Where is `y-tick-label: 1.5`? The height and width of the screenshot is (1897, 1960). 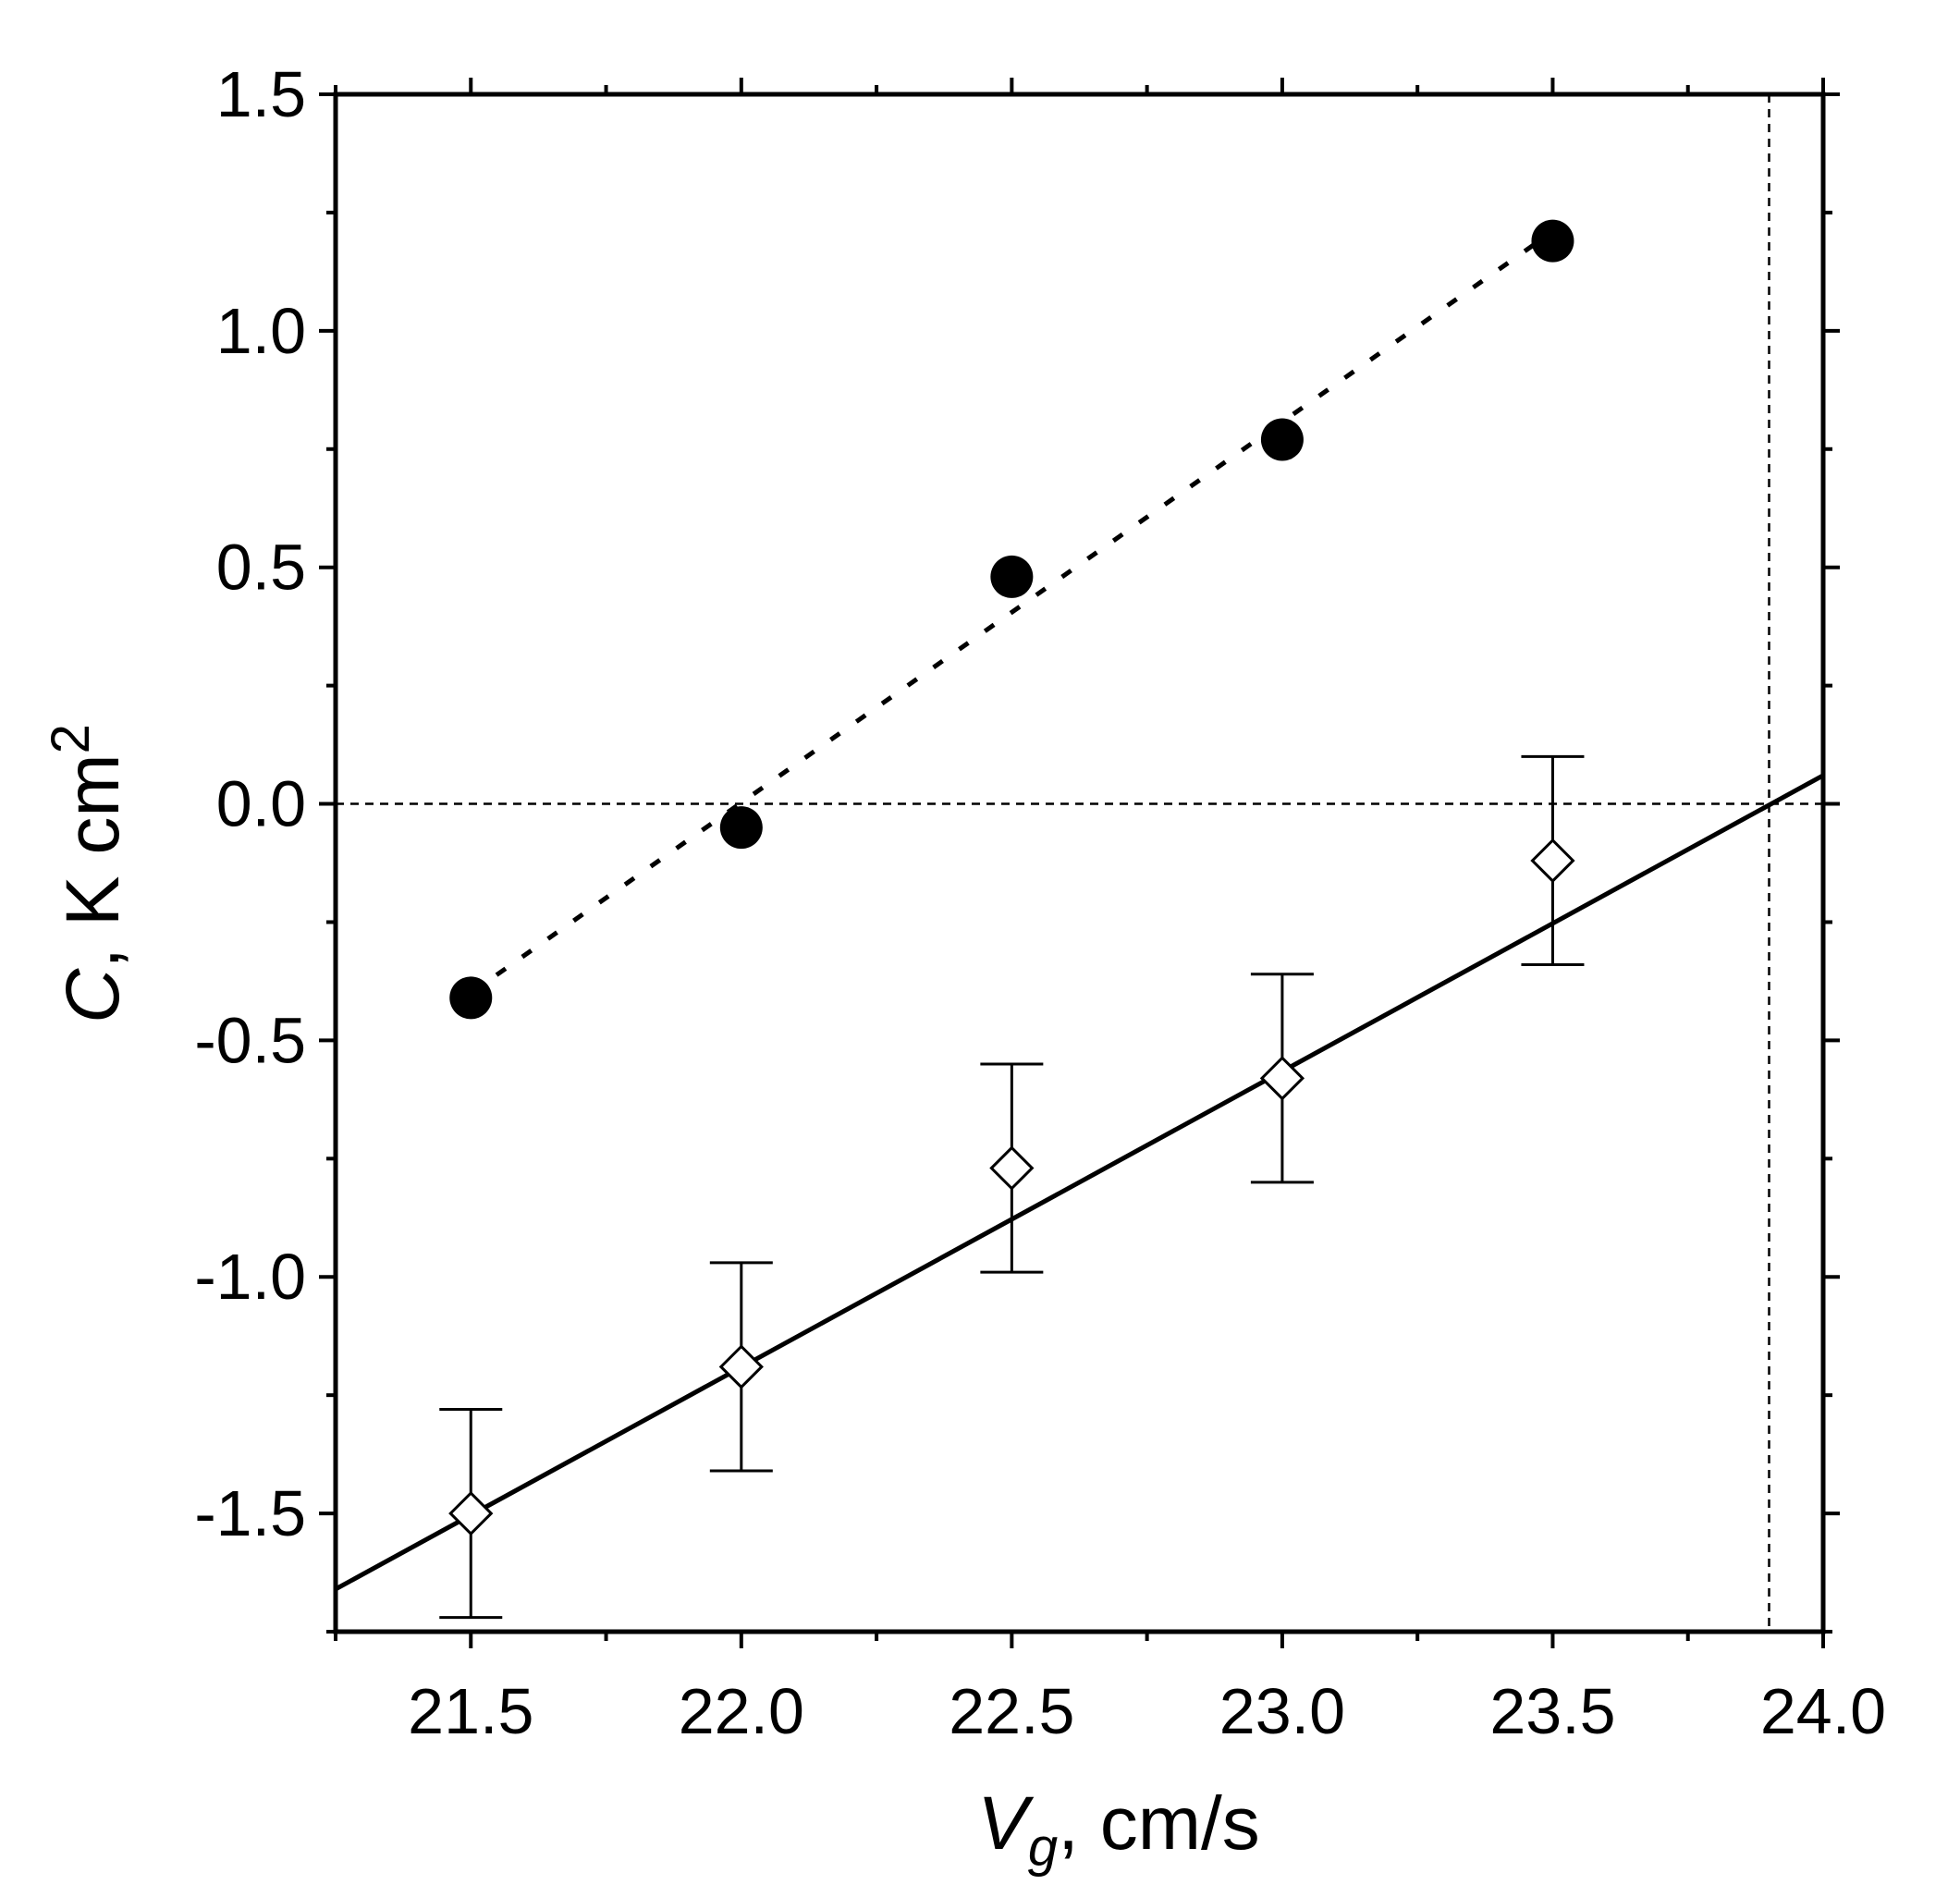
y-tick-label: 1.5 is located at coordinates (261, 94).